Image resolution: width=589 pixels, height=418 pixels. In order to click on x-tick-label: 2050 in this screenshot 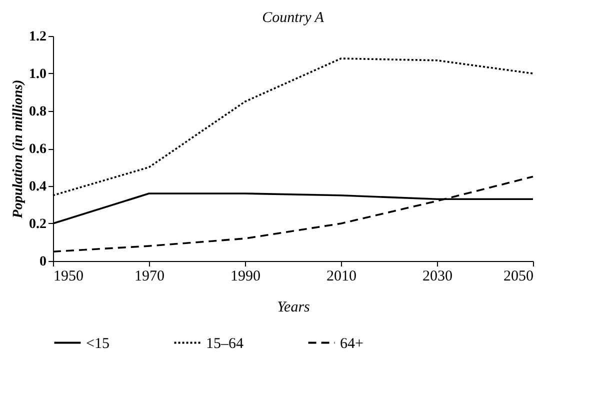, I will do `click(519, 276)`.